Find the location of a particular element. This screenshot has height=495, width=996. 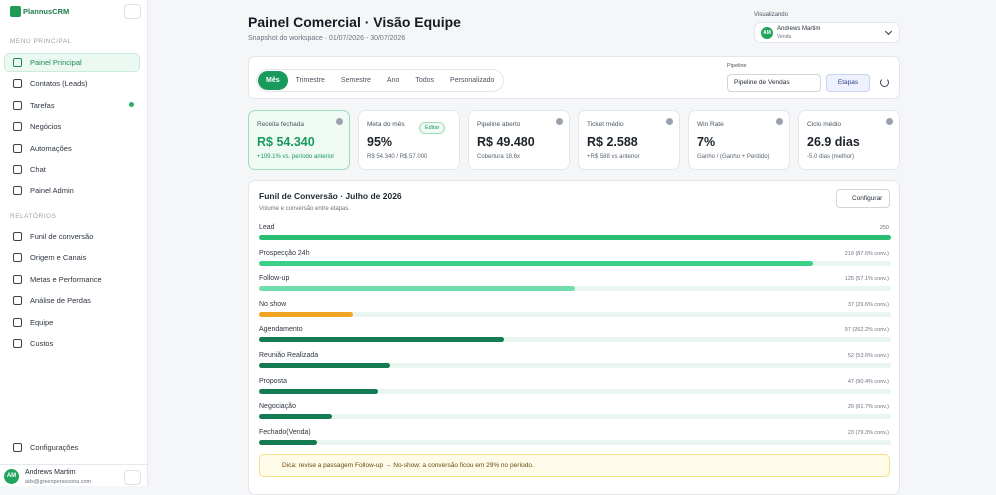

brand: PlannusCRM is located at coordinates (46, 11).